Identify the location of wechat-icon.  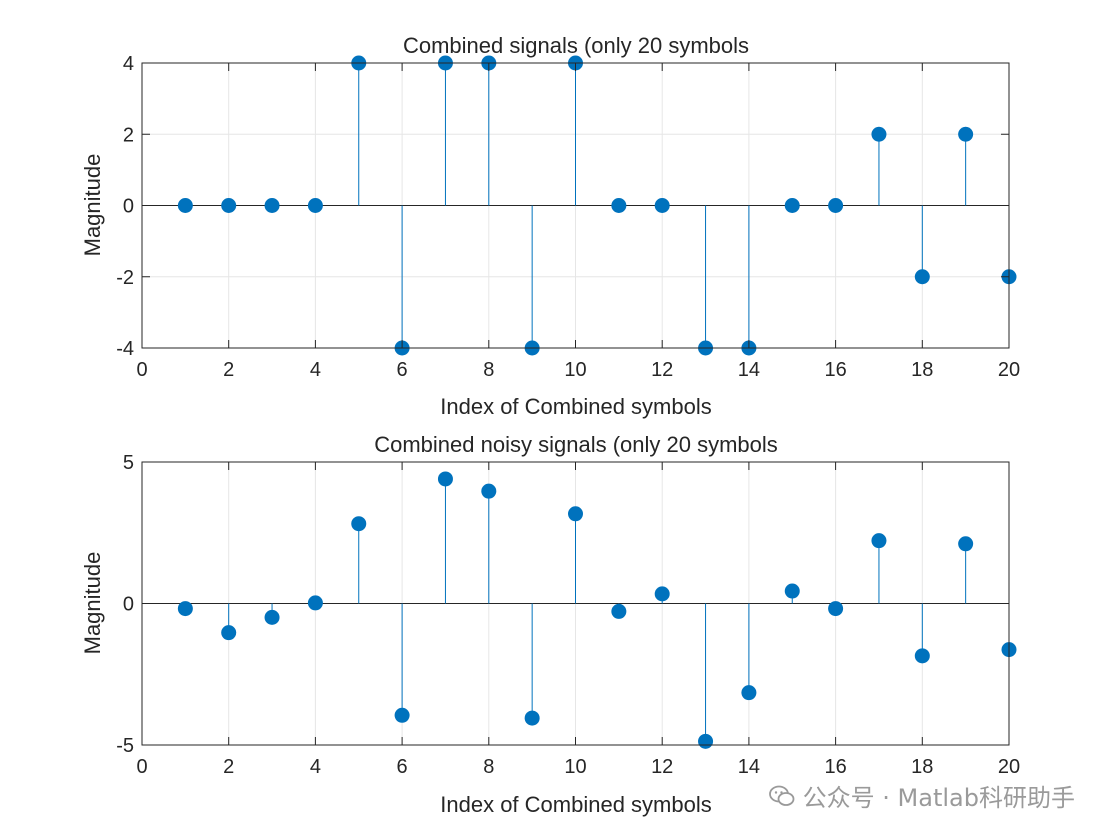
(781, 795).